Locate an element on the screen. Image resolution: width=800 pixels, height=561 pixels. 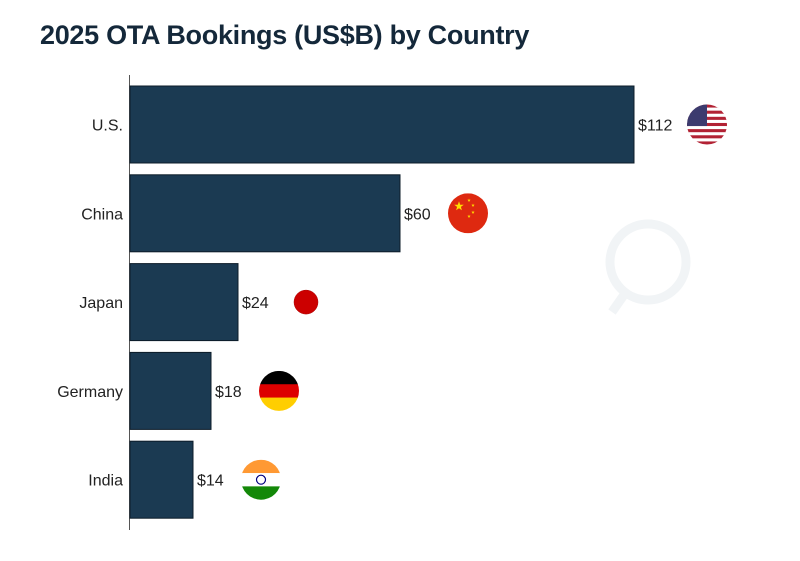
bar-india is located at coordinates (161, 479).